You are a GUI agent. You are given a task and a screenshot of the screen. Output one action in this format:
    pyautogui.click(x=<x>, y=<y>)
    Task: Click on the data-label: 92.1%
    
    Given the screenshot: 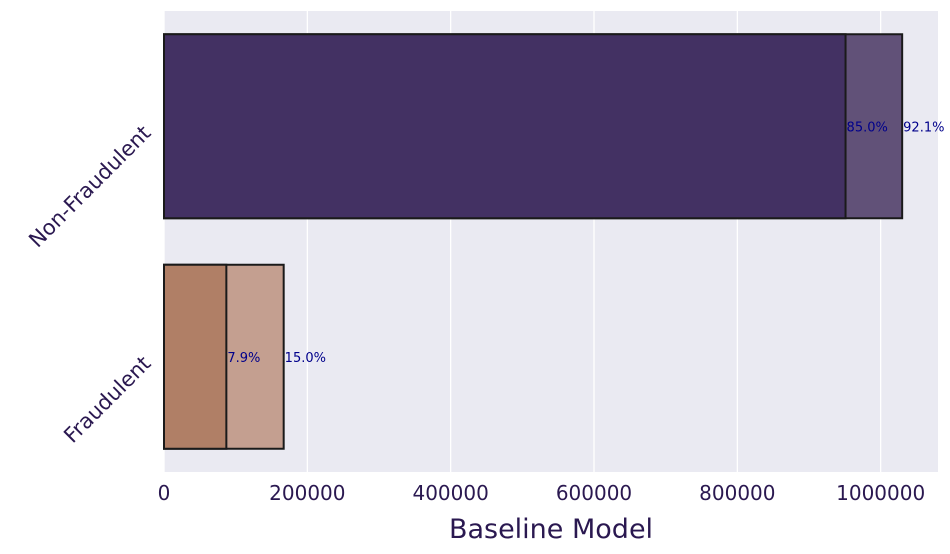 What is the action you would take?
    pyautogui.click(x=923, y=127)
    